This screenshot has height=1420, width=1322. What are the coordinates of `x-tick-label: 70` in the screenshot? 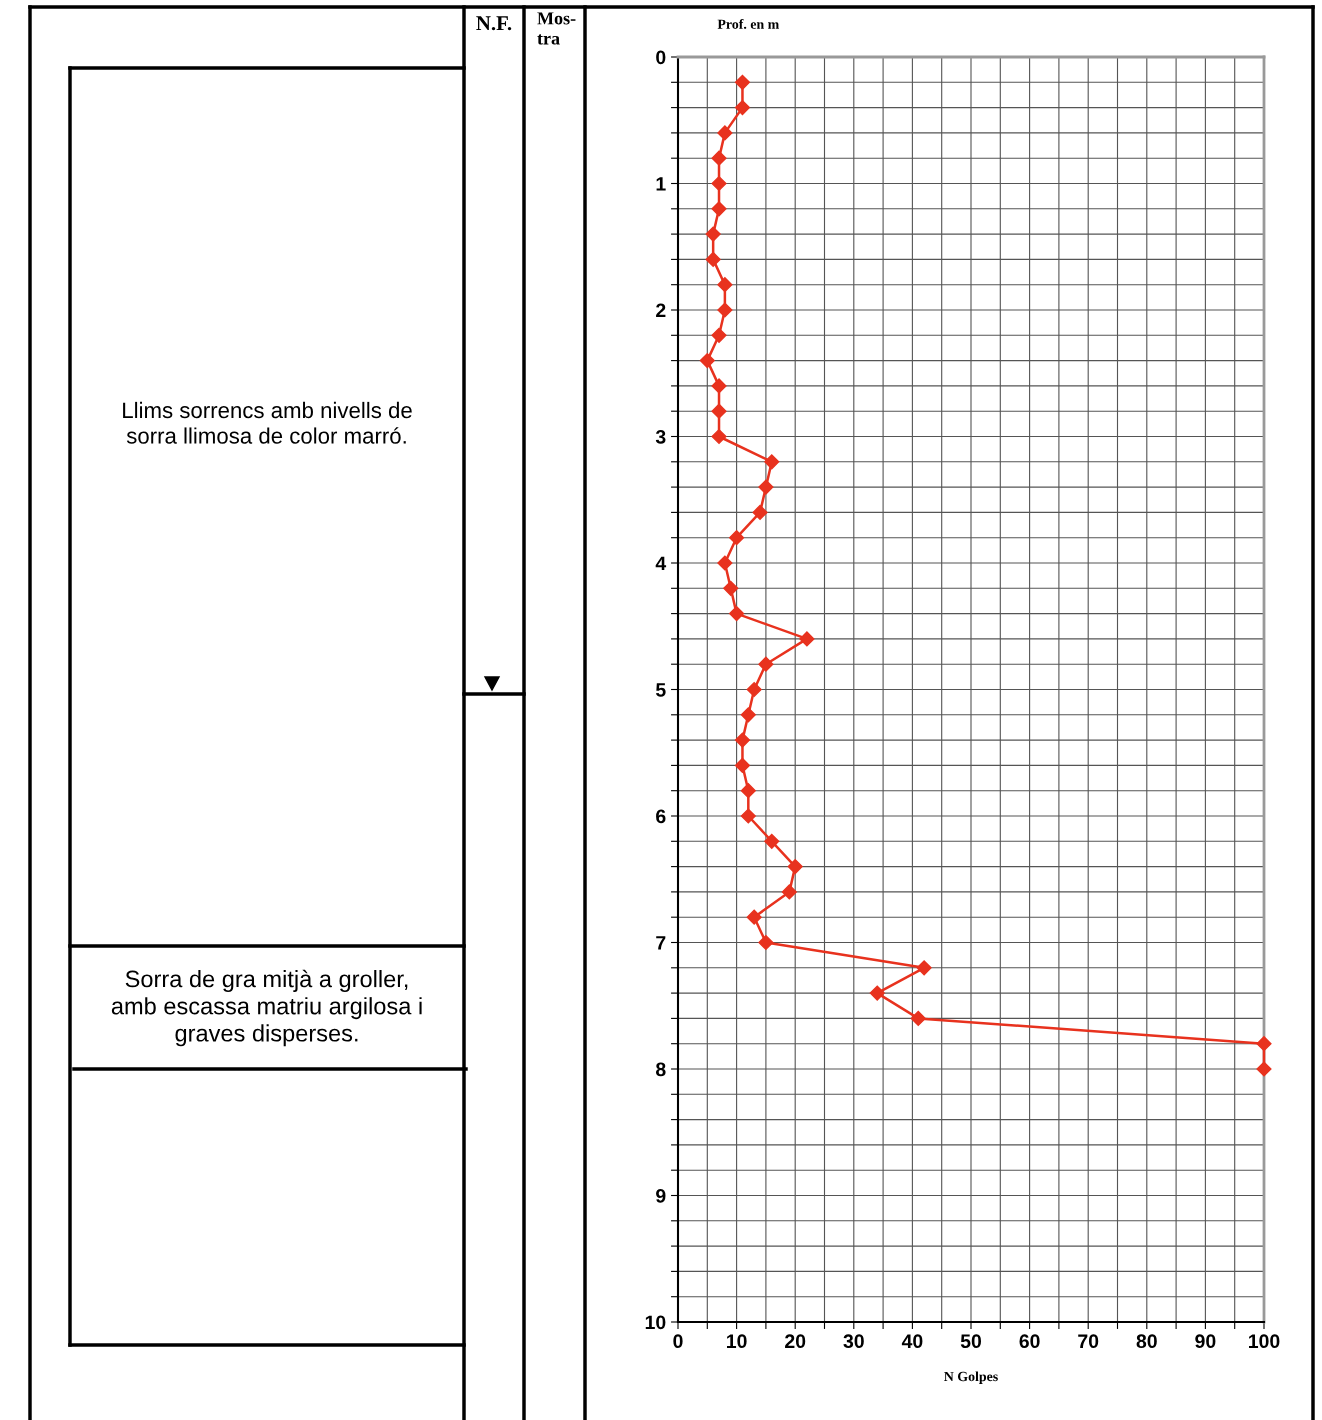 It's located at (1088, 1341).